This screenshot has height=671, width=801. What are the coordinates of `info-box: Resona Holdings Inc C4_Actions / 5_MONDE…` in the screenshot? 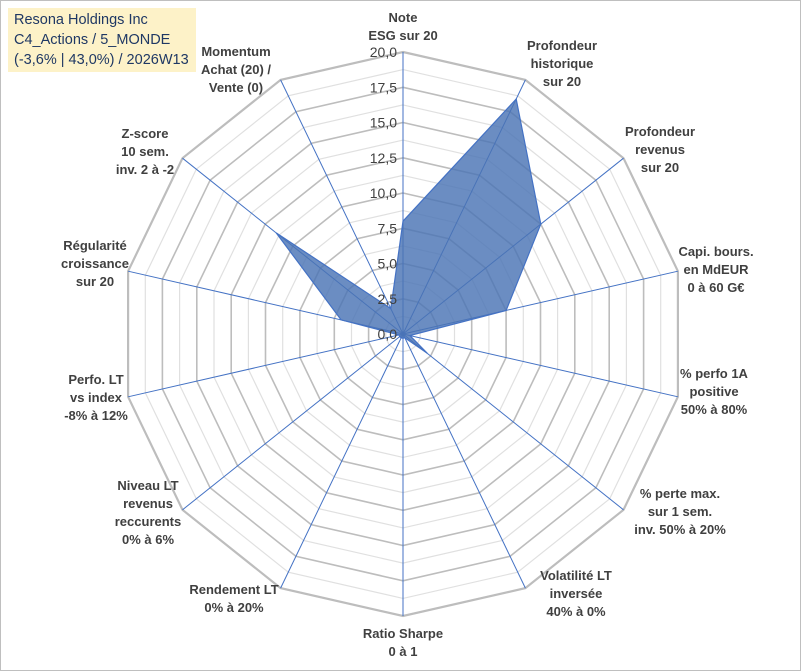 It's located at (102, 40).